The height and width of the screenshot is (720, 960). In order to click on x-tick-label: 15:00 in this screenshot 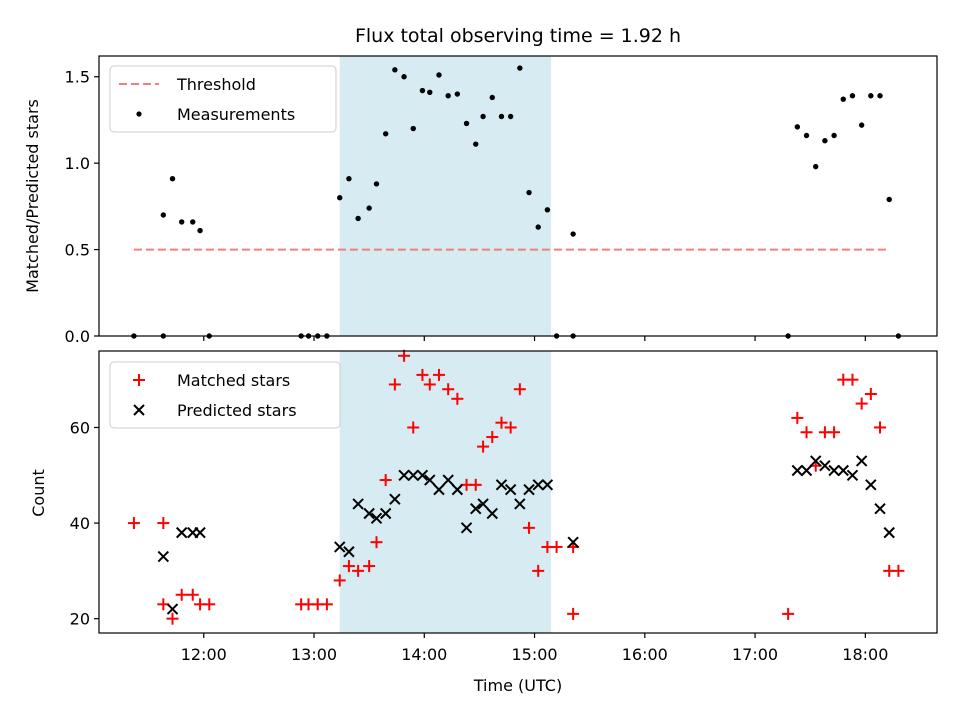, I will do `click(534, 654)`.